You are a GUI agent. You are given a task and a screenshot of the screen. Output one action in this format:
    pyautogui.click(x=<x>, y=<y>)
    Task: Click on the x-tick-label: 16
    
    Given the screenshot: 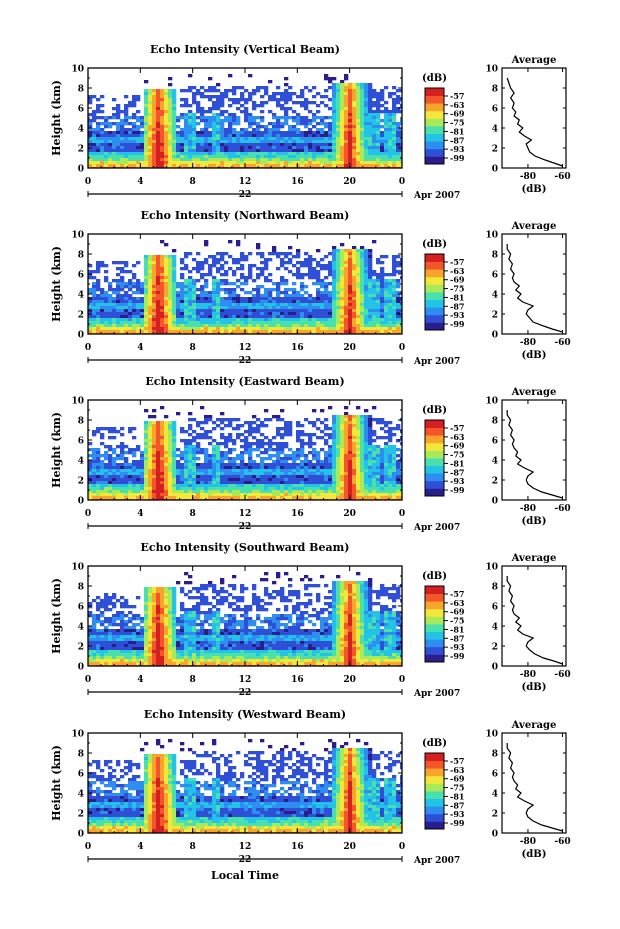 What is the action you would take?
    pyautogui.click(x=297, y=847)
    